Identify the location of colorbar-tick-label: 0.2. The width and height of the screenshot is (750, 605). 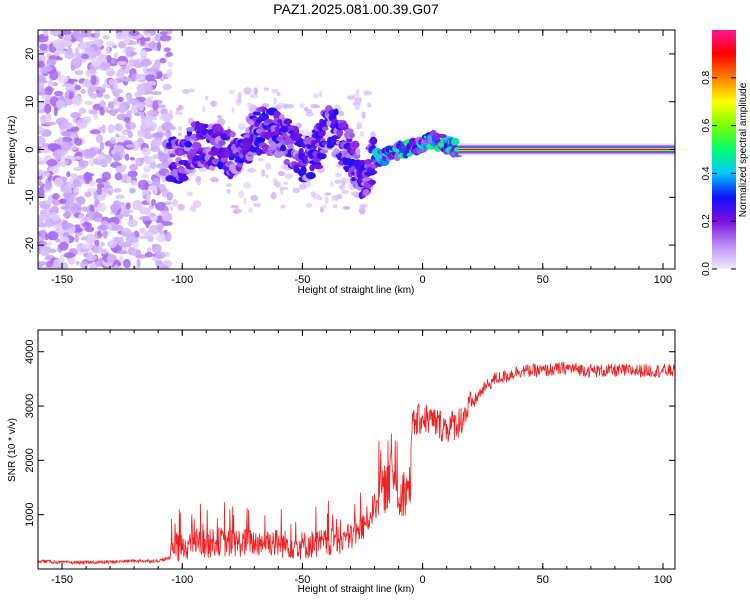
(706, 221).